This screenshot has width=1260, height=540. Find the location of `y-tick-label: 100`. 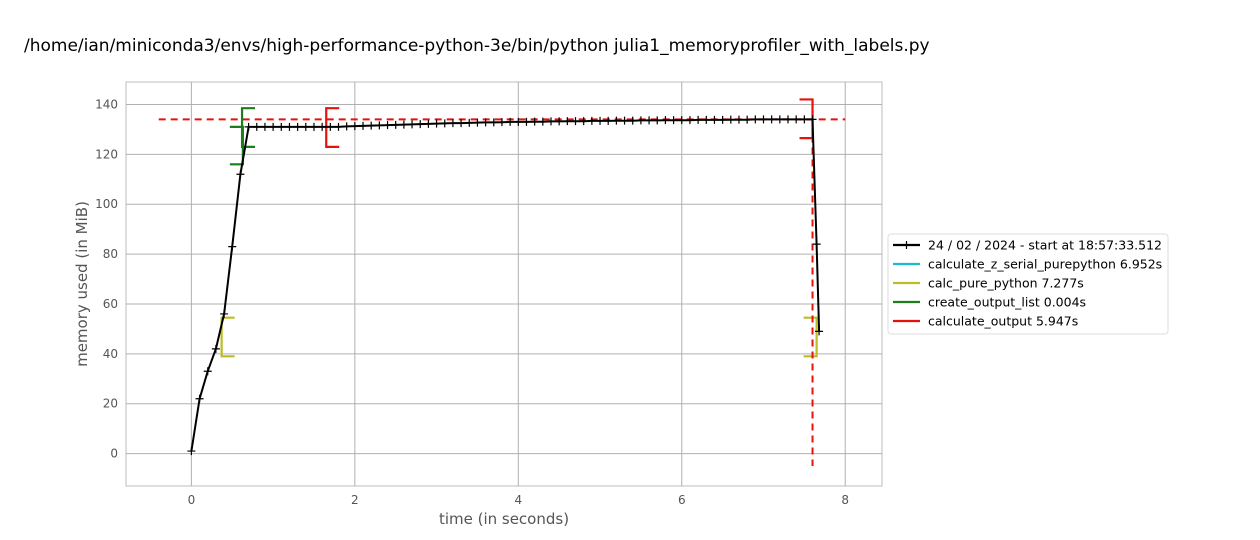

y-tick-label: 100 is located at coordinates (106, 204).